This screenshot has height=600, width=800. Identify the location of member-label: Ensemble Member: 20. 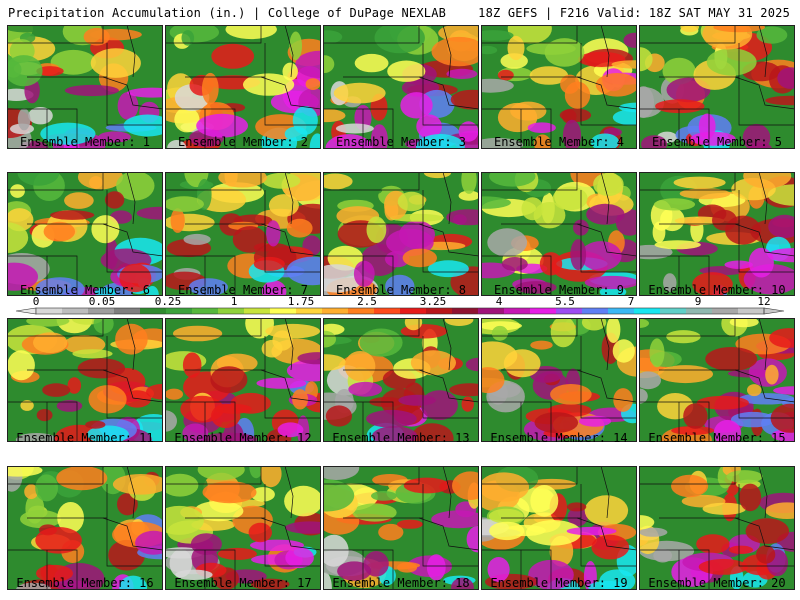
(717, 583).